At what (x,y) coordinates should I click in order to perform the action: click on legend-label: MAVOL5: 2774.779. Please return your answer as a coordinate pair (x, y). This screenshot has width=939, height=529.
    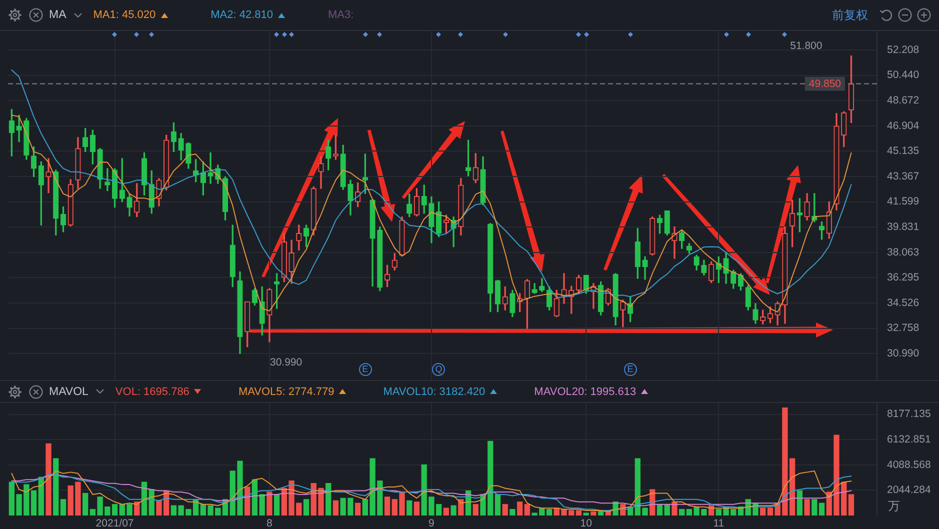
    Looking at the image, I should click on (286, 392).